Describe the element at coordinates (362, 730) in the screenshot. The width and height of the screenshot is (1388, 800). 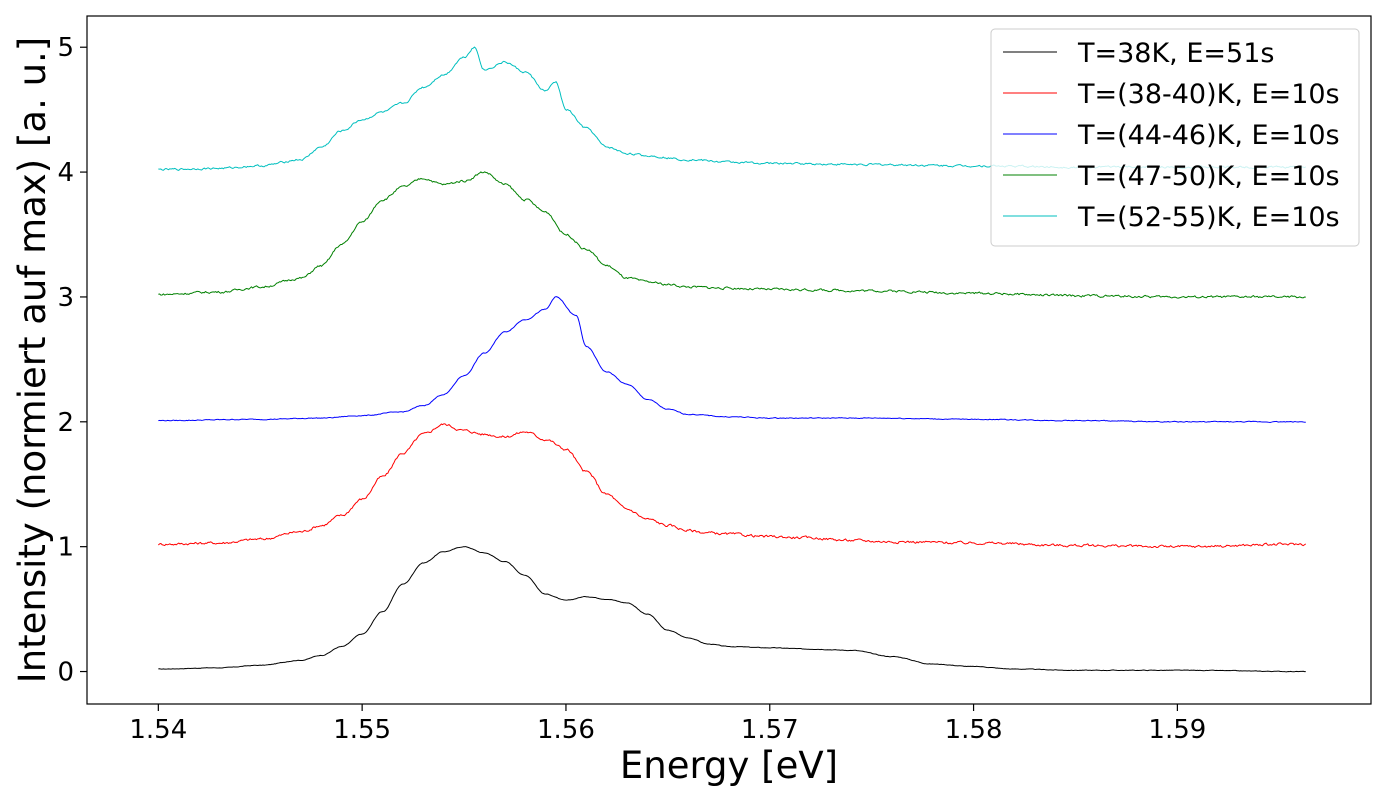
I see `x-tick-label: 1.55` at that location.